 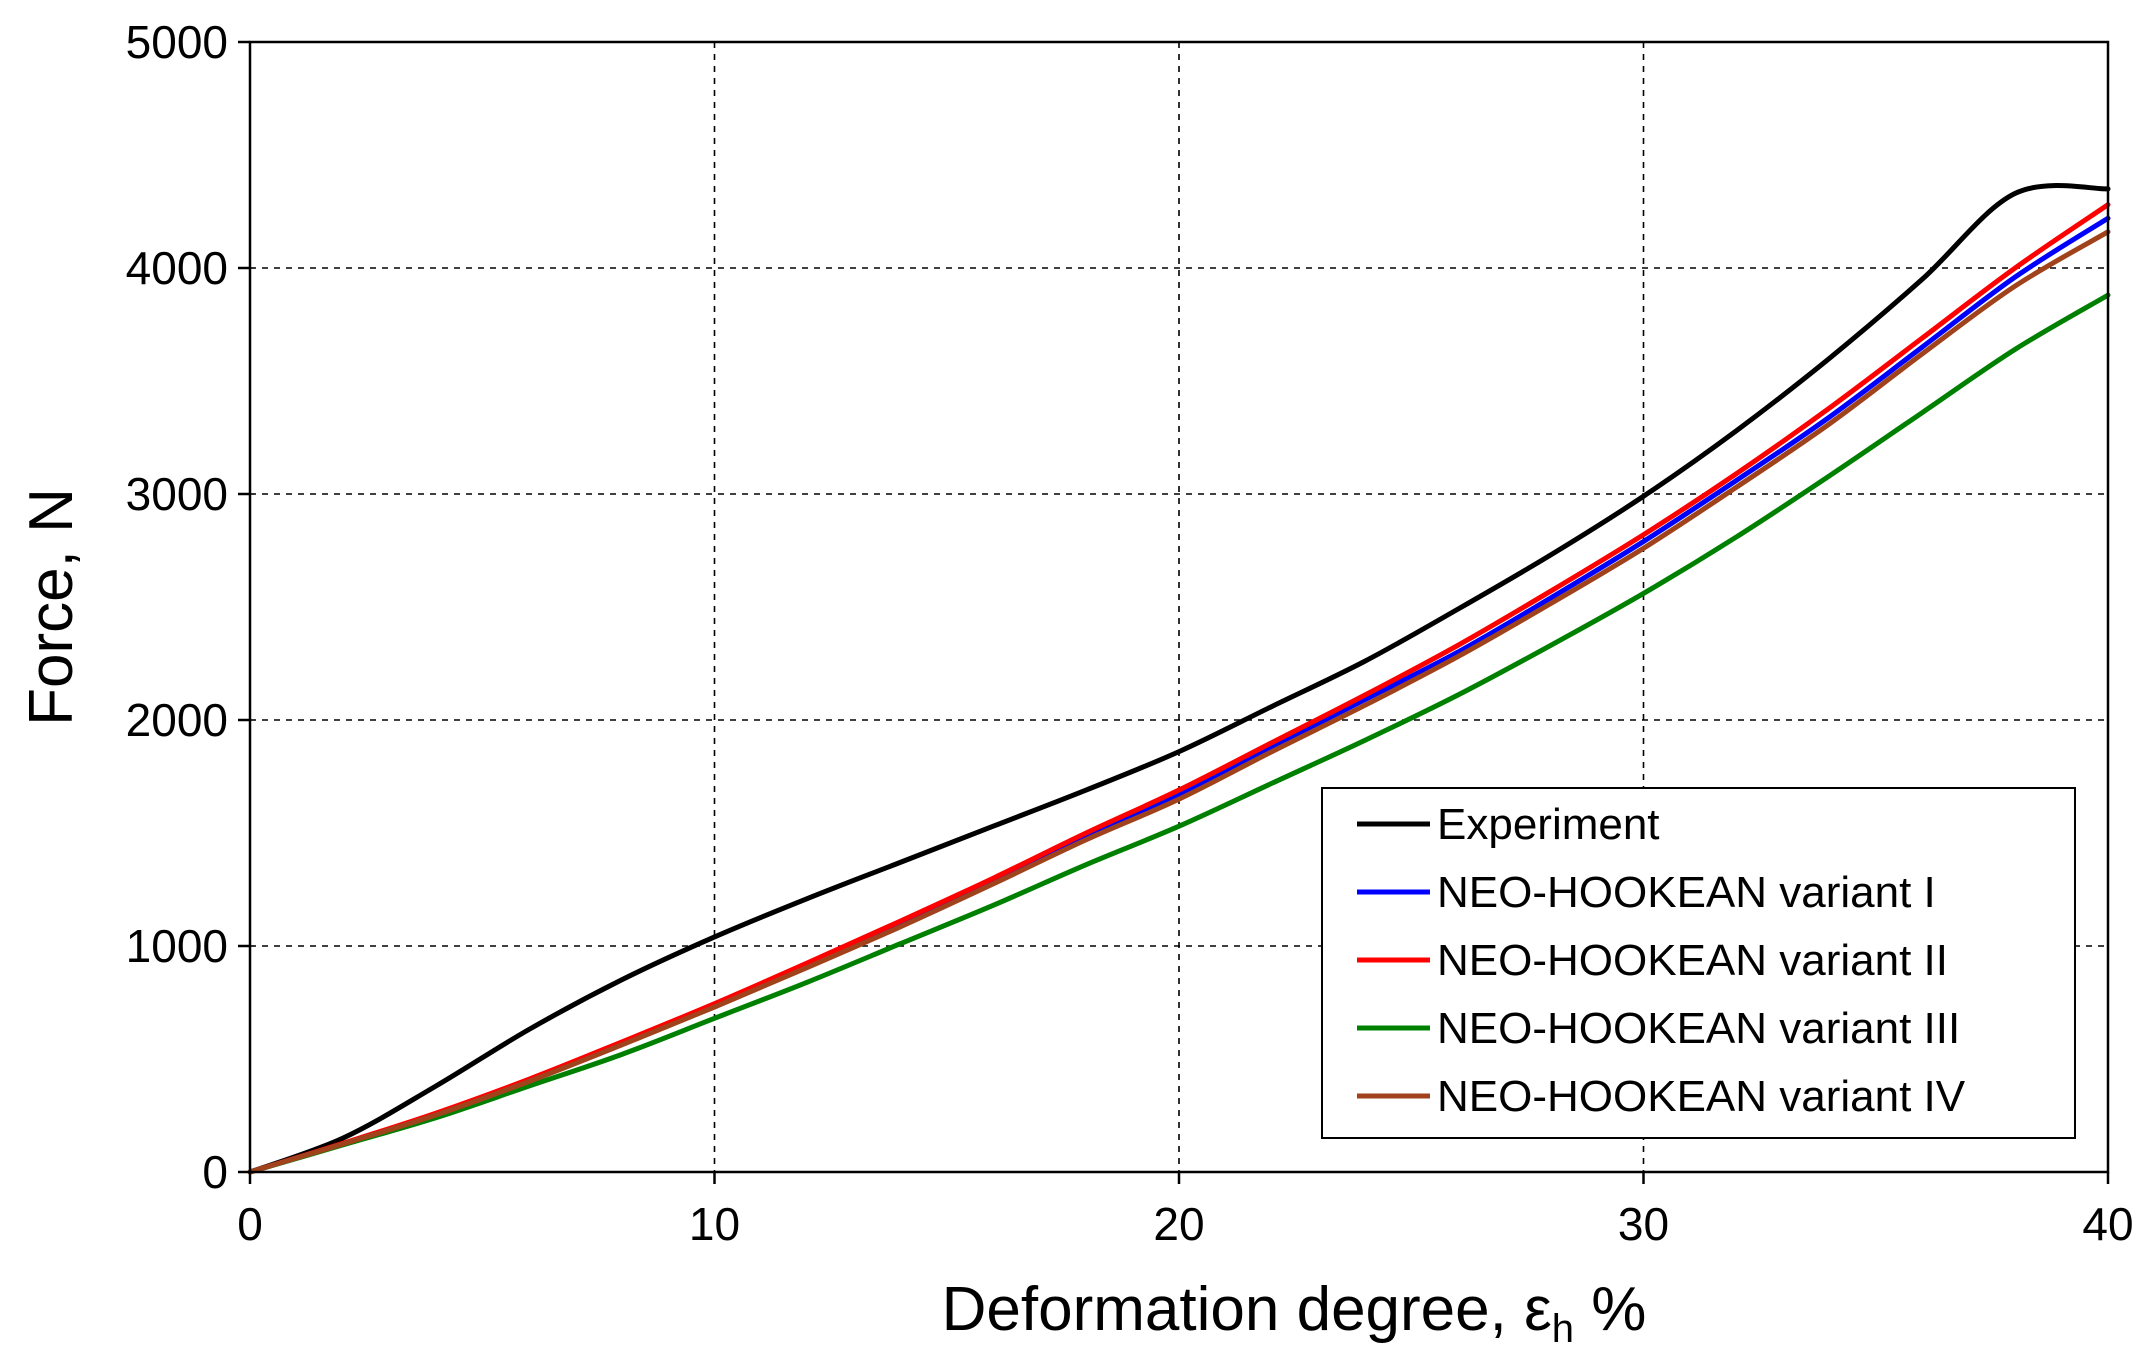 What do you see at coordinates (714, 1224) in the screenshot?
I see `x-tick-label: 10` at bounding box center [714, 1224].